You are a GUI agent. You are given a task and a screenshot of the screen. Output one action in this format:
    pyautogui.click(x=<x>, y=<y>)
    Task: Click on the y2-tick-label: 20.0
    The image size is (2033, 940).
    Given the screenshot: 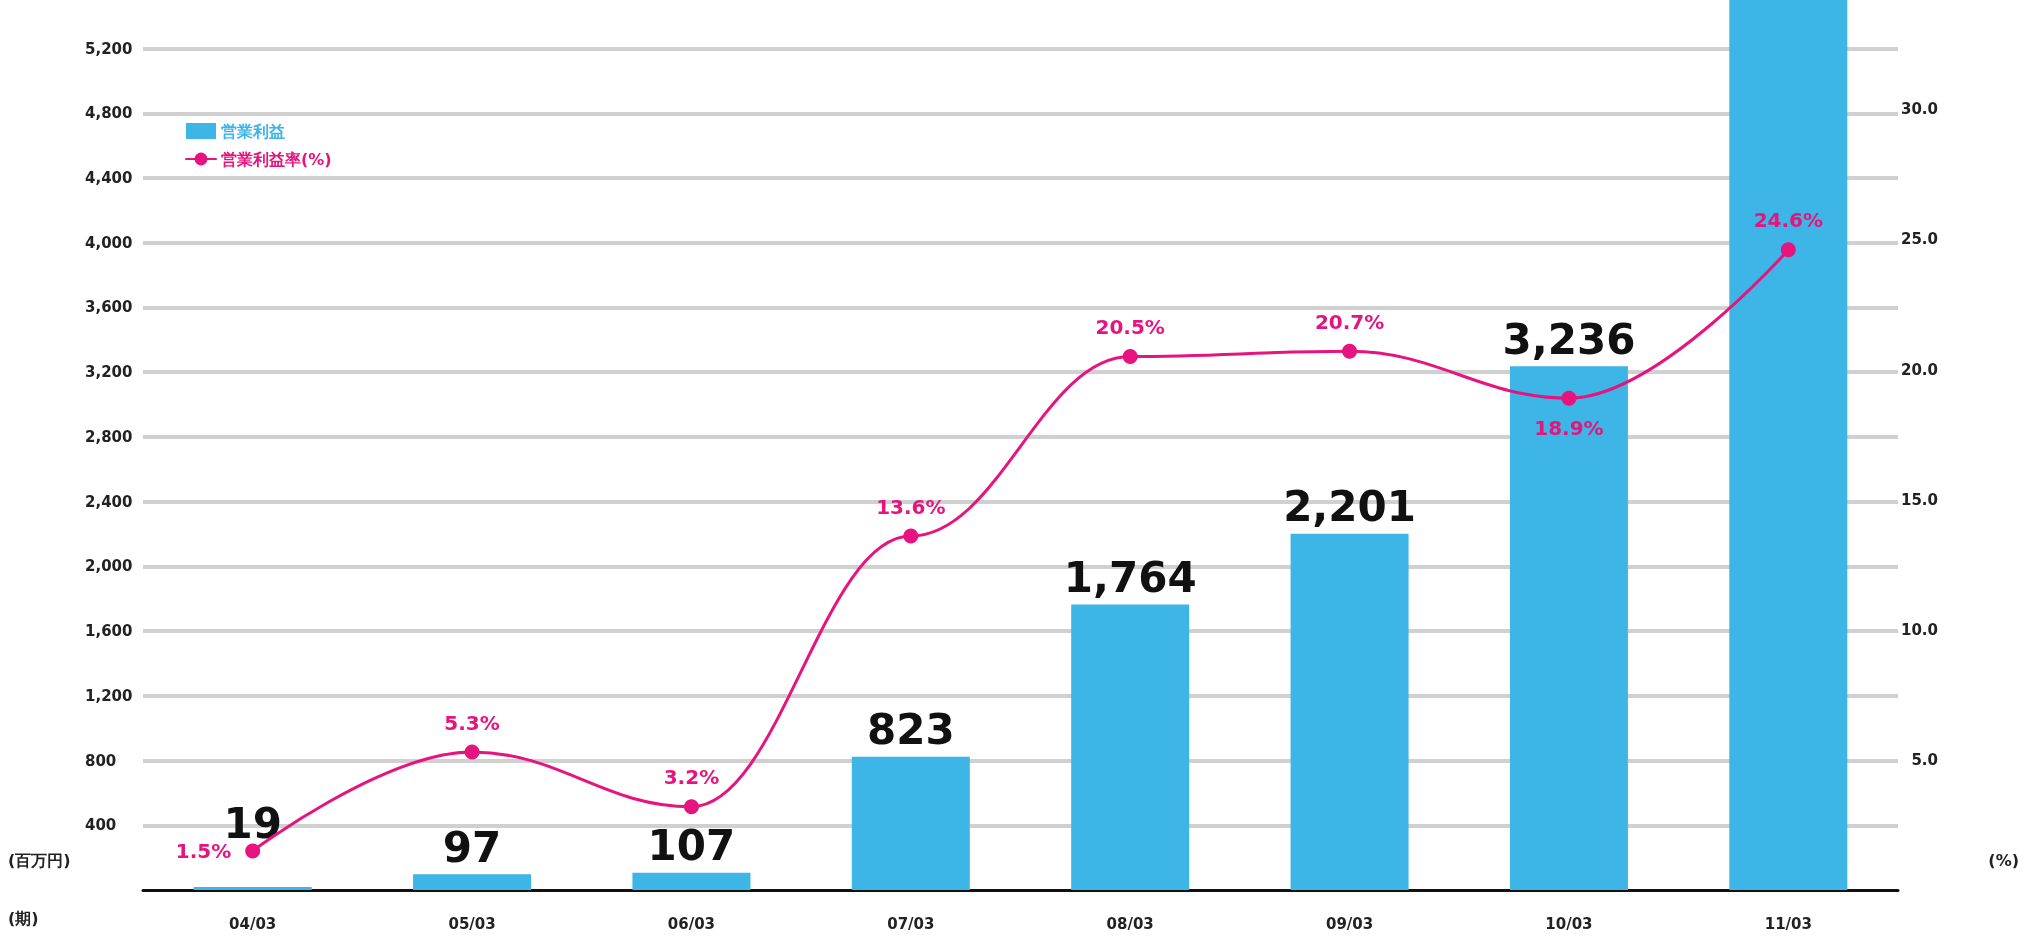 What is the action you would take?
    pyautogui.click(x=1919, y=369)
    